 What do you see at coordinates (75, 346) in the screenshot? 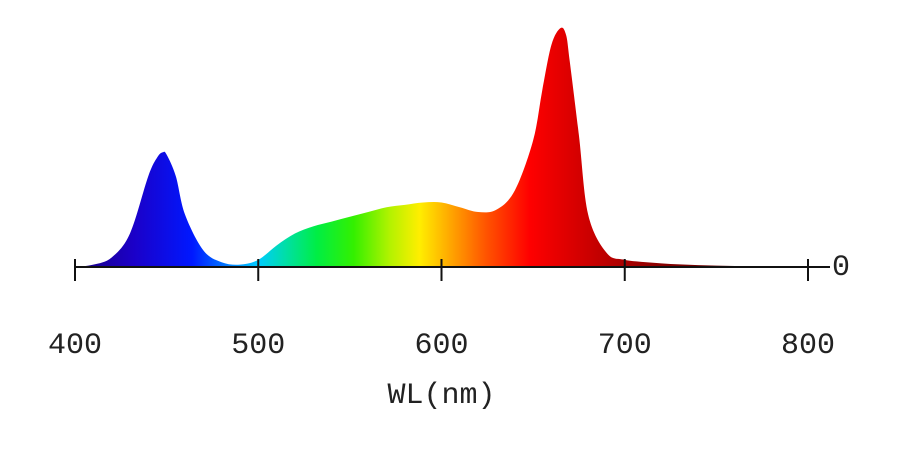
I see `x-tick-label: 400` at bounding box center [75, 346].